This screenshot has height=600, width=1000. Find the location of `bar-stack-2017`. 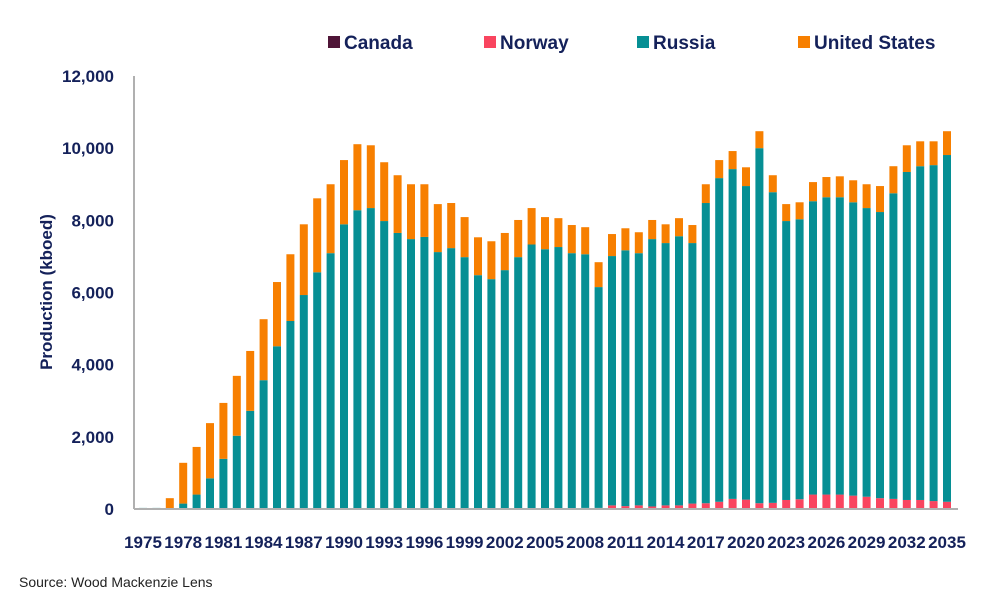

bar-stack-2017 is located at coordinates (705, 346).